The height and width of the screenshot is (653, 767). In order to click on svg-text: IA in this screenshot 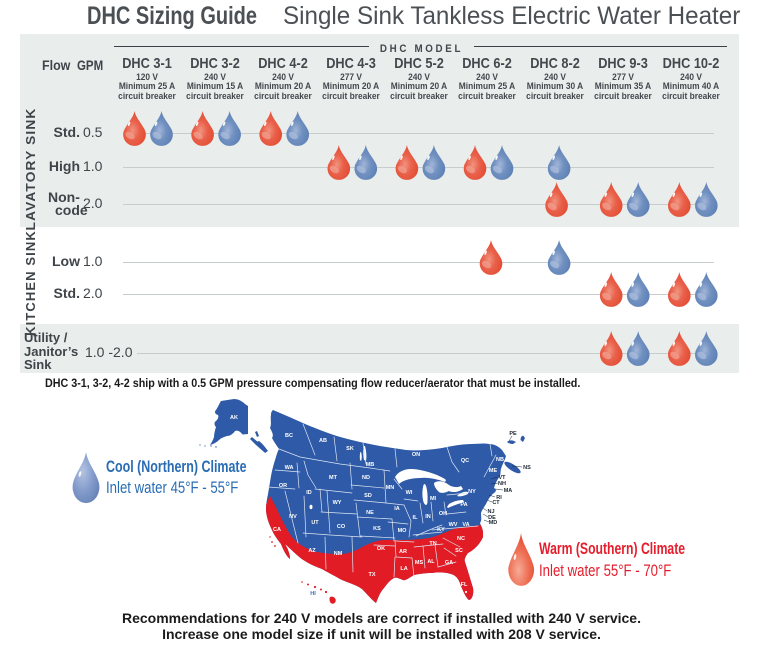, I will do `click(397, 509)`.